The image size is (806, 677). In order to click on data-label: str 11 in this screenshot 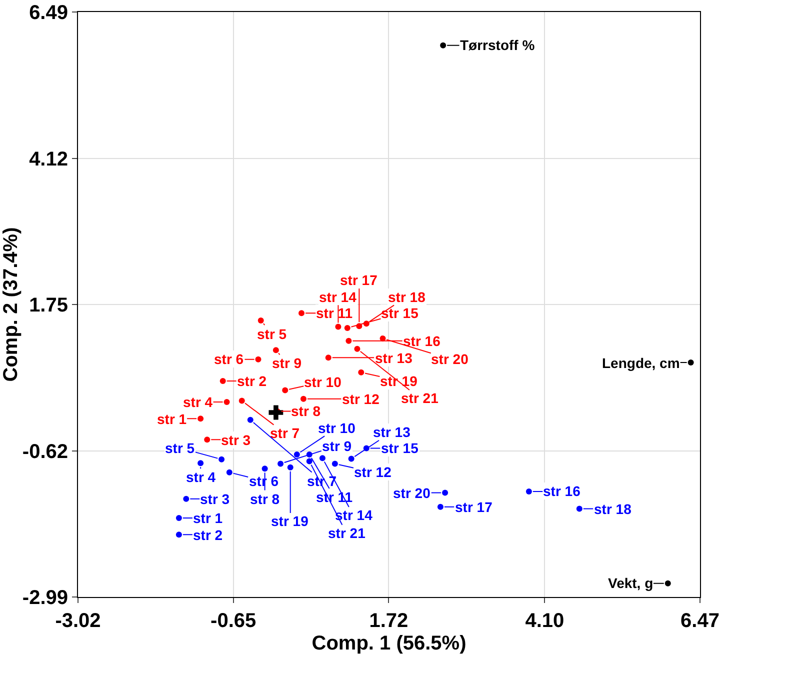, I will do `click(334, 313)`.